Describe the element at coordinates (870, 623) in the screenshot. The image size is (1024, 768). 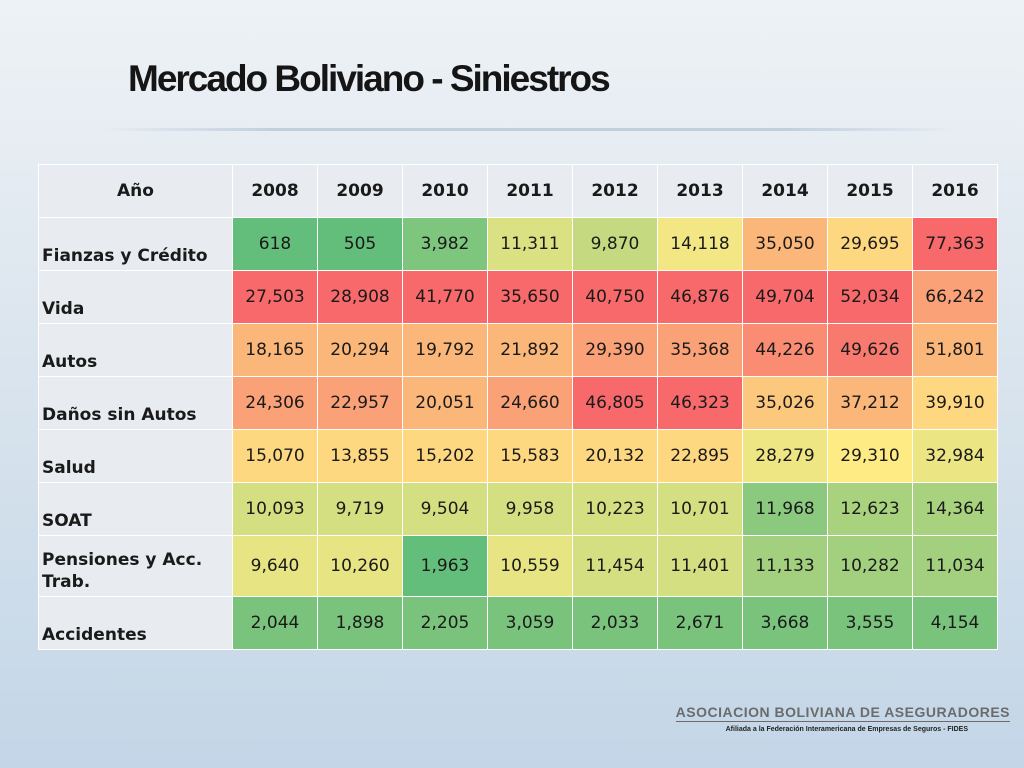
I see `value-cell: 3,555` at that location.